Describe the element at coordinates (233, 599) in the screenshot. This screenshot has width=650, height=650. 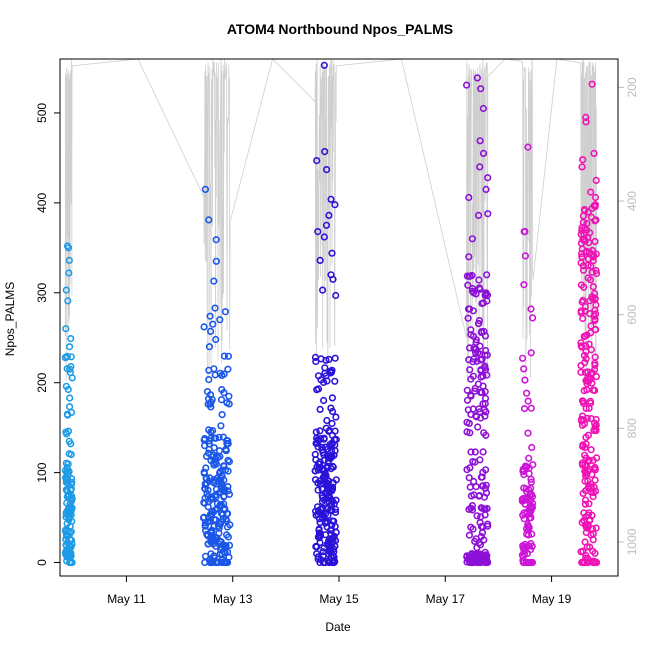
I see `x-tick-label: May 13` at that location.